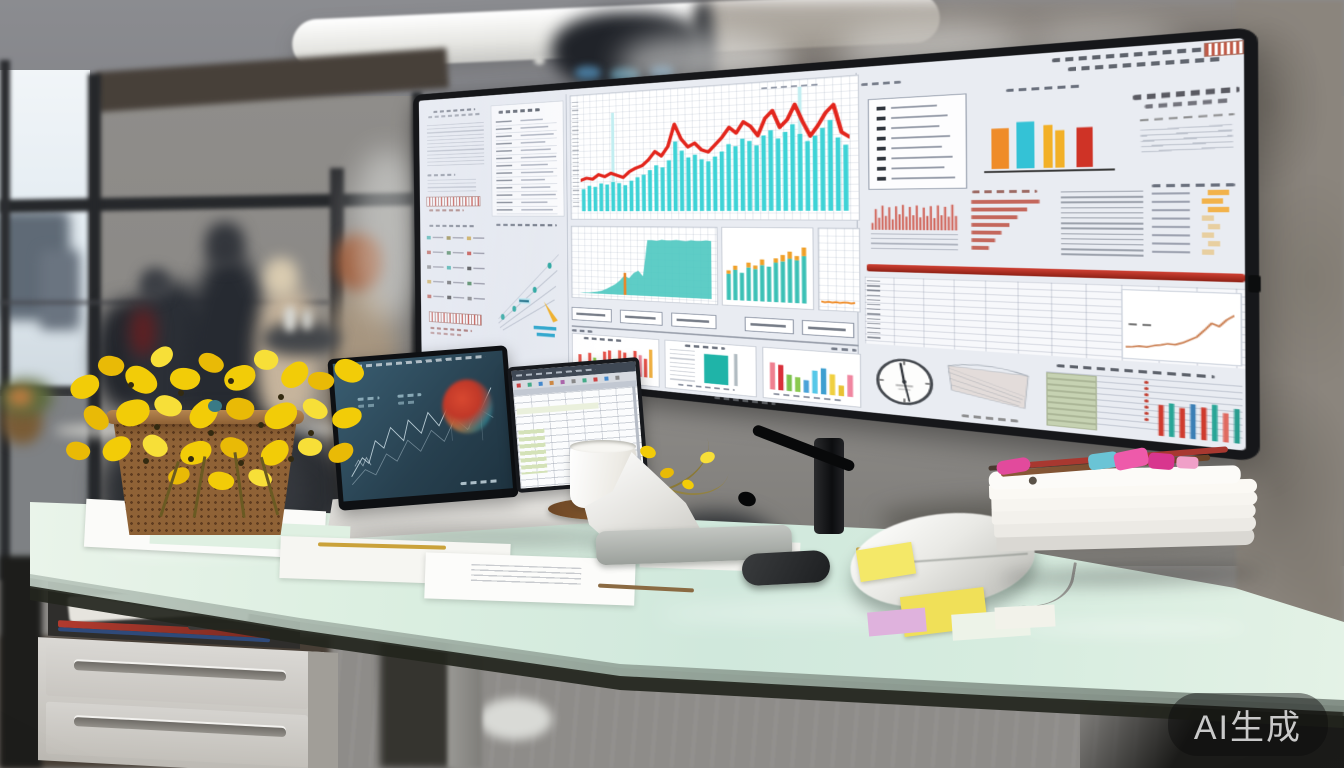  What do you see at coordinates (218, 438) in the screenshot?
I see `yellow-flower-bouquet` at bounding box center [218, 438].